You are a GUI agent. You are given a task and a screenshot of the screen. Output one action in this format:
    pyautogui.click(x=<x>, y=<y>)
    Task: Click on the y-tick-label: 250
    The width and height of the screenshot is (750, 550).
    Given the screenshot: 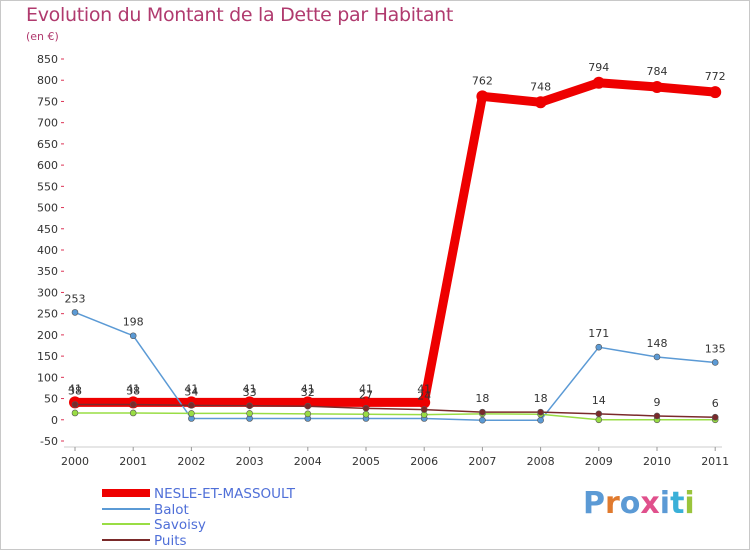 What is the action you would take?
    pyautogui.click(x=47, y=314)
    